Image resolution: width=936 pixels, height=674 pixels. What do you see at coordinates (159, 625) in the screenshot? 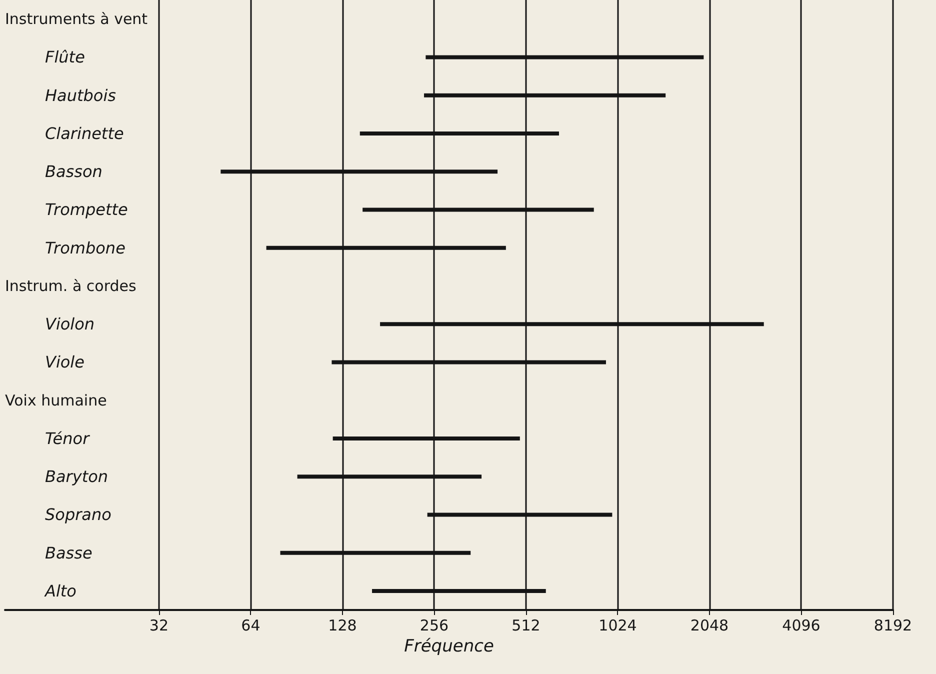
I see `x-tick-label: 32` at bounding box center [159, 625].